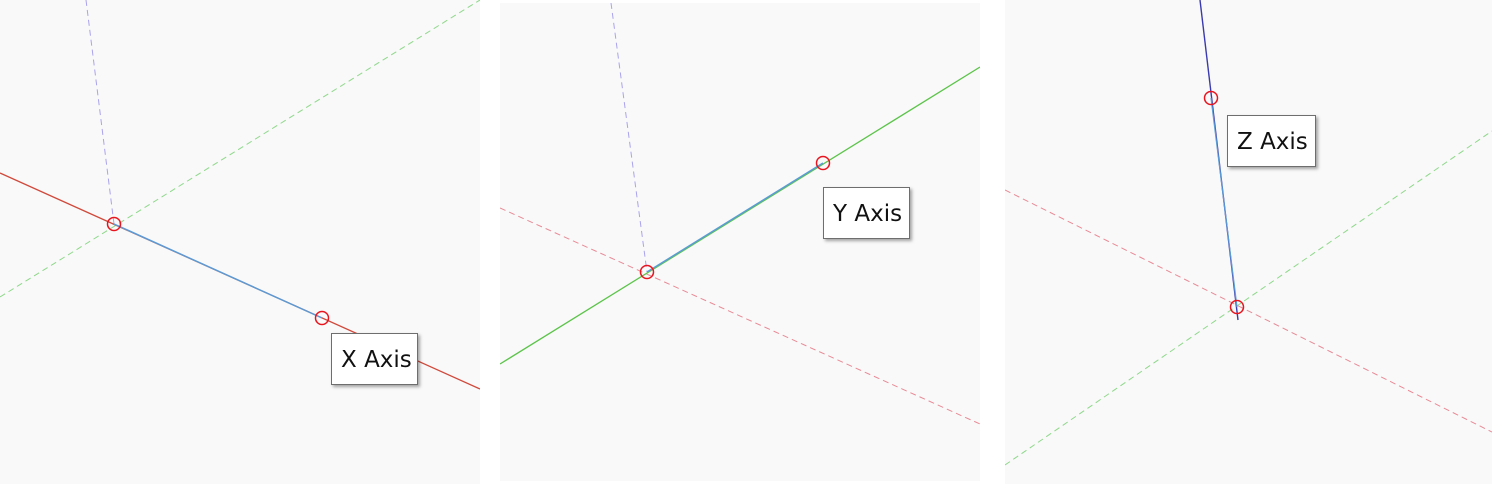  Describe the element at coordinates (740, 316) in the screenshot. I see `x-axis-guide` at that location.